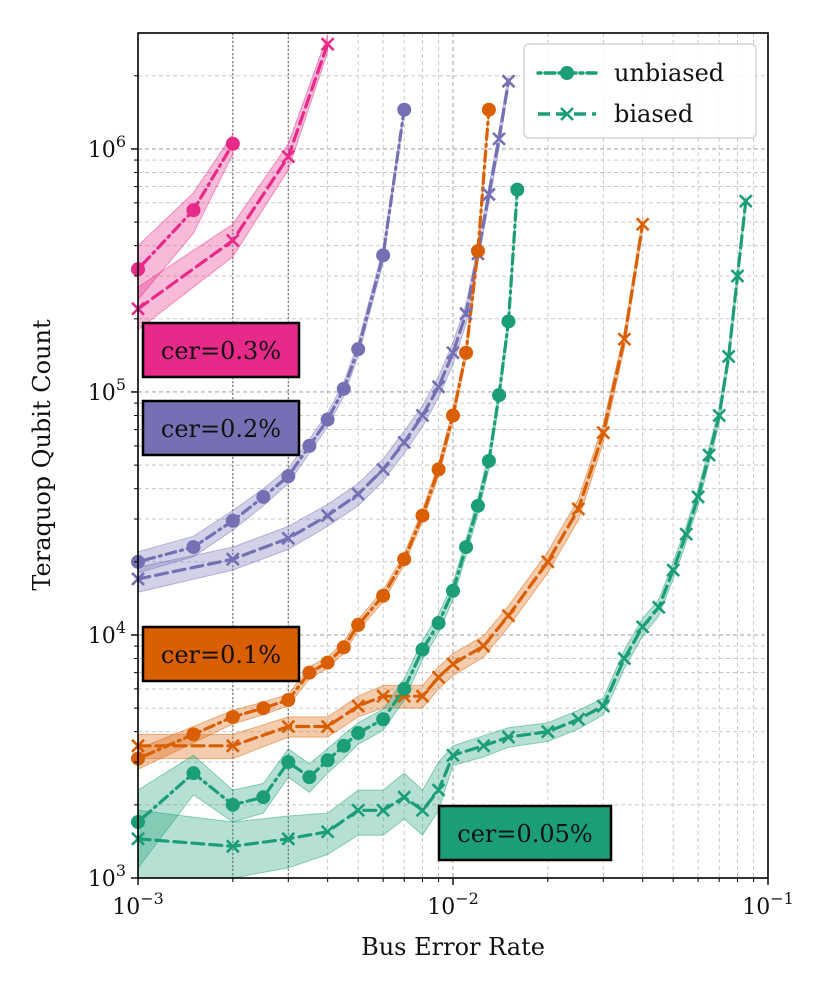 This screenshot has height=997, width=830. Describe the element at coordinates (567, 114) in the screenshot. I see `legend-biased-marker` at that location.